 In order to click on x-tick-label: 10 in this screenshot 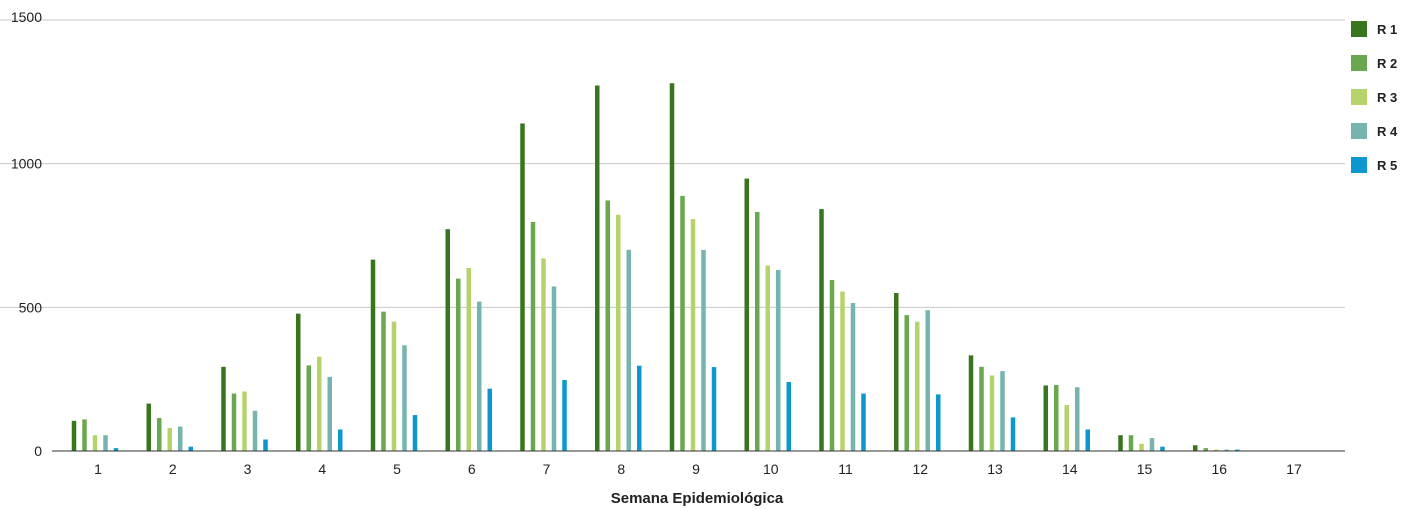, I will do `click(771, 469)`.